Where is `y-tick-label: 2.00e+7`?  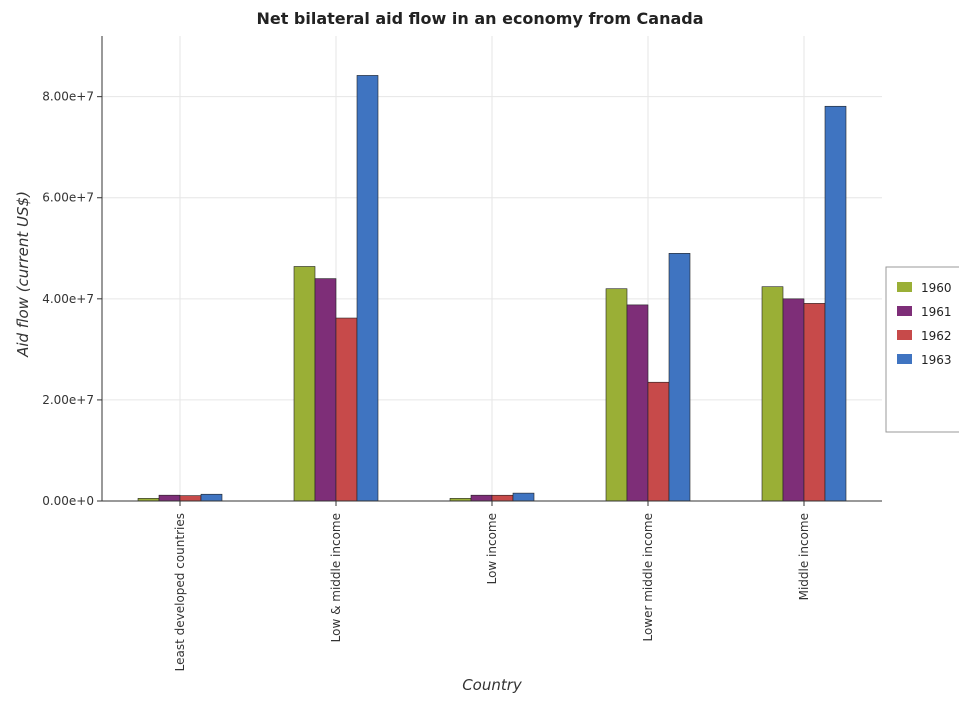
y-tick-label: 2.00e+7 is located at coordinates (68, 400).